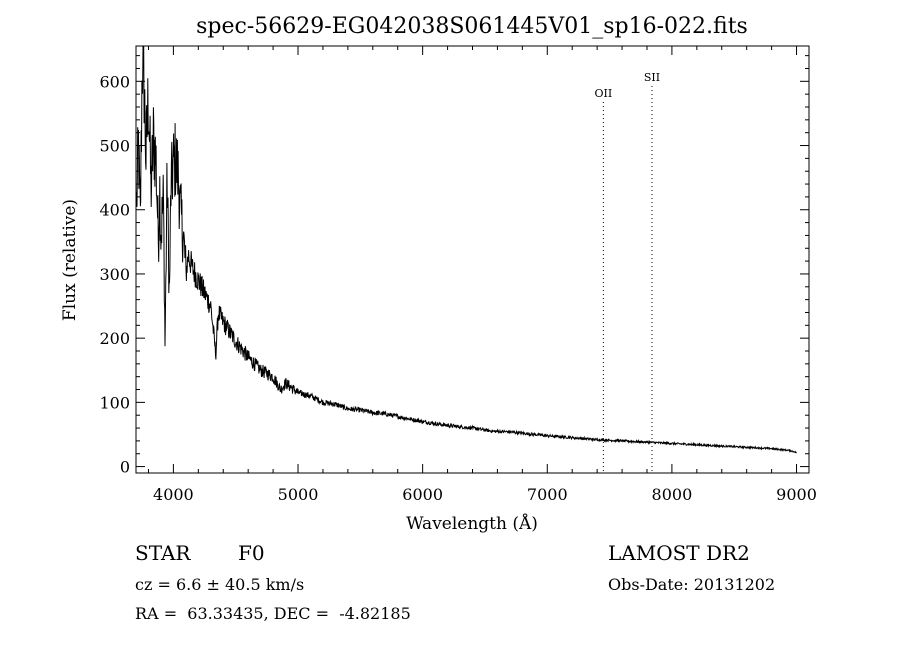  Describe the element at coordinates (273, 613) in the screenshot. I see `coordinates: RA = 63.33435, DEC = -4.82185` at that location.